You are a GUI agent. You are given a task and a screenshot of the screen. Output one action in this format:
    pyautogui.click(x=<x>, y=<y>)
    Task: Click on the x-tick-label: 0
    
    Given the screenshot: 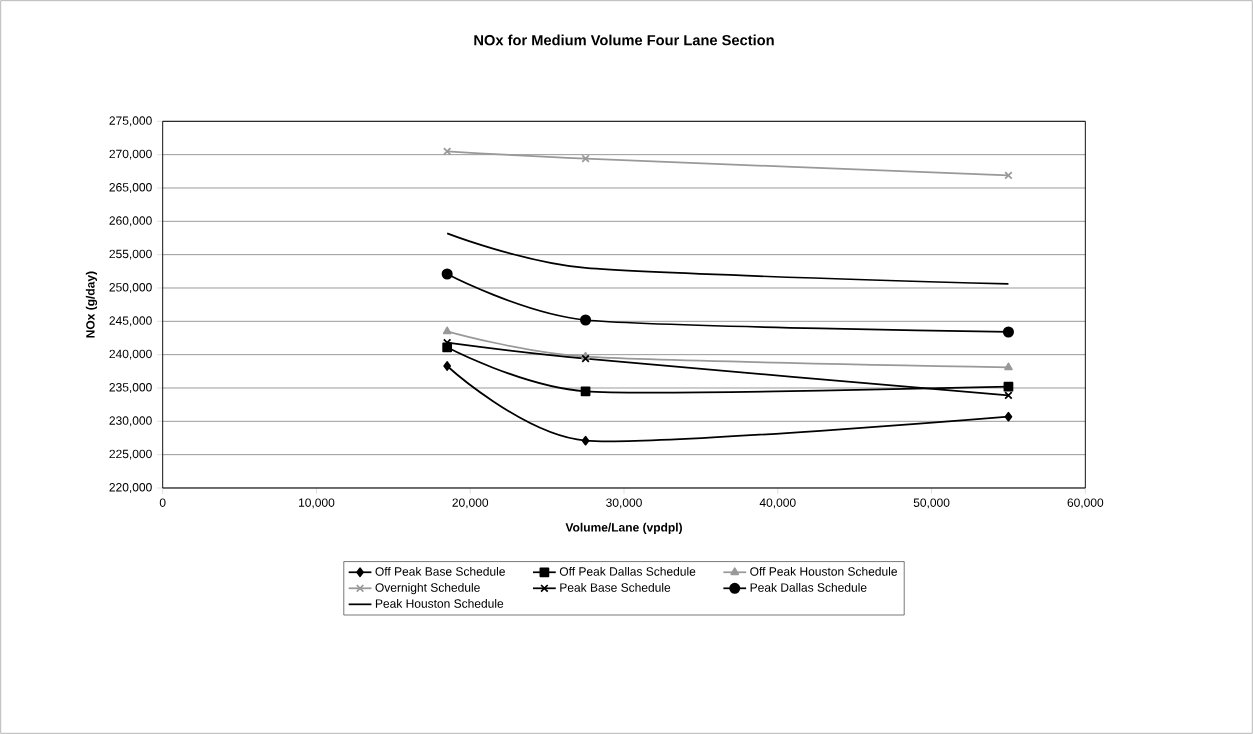 What is the action you would take?
    pyautogui.click(x=162, y=502)
    